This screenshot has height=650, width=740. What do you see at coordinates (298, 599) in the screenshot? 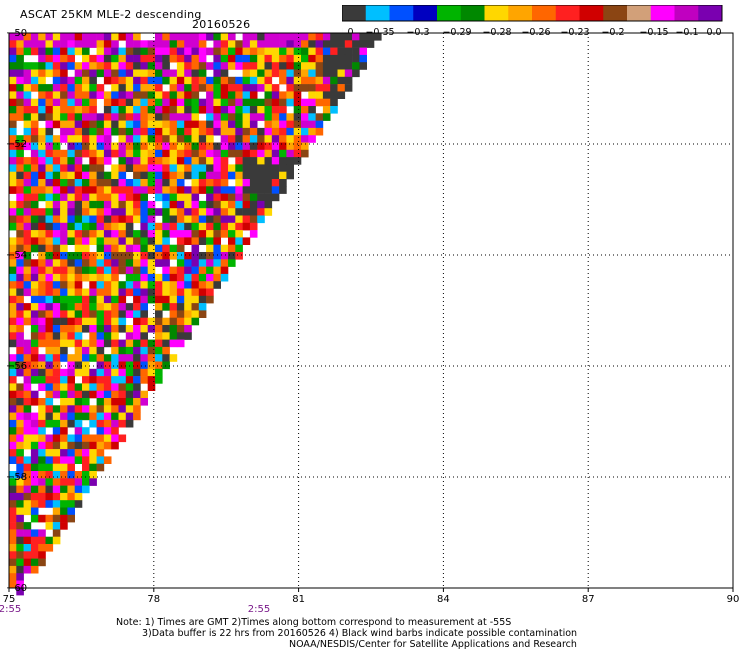
I see `x-tick-label: 81` at bounding box center [298, 599].